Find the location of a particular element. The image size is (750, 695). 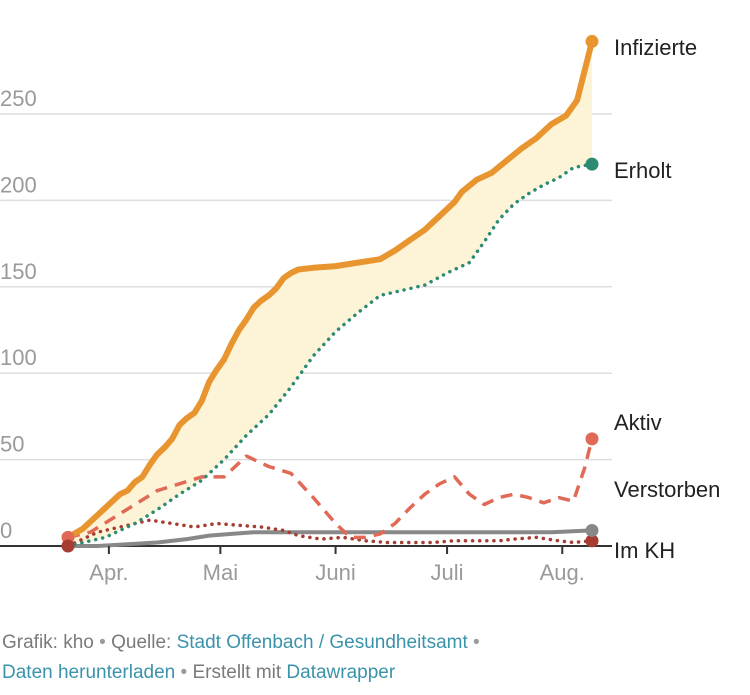

aktiv-line is located at coordinates (330, 489).